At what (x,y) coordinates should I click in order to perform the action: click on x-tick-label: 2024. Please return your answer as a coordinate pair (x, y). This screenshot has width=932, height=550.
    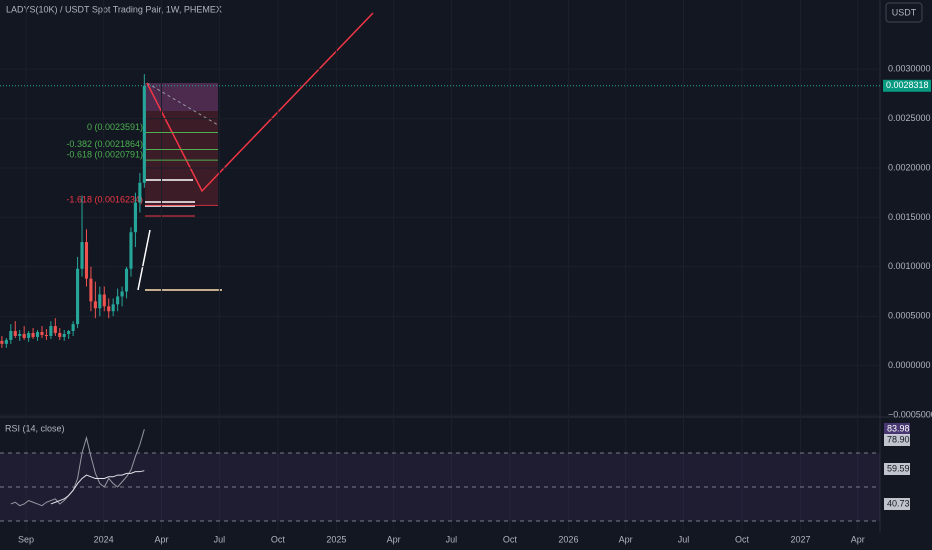
    Looking at the image, I should click on (104, 539).